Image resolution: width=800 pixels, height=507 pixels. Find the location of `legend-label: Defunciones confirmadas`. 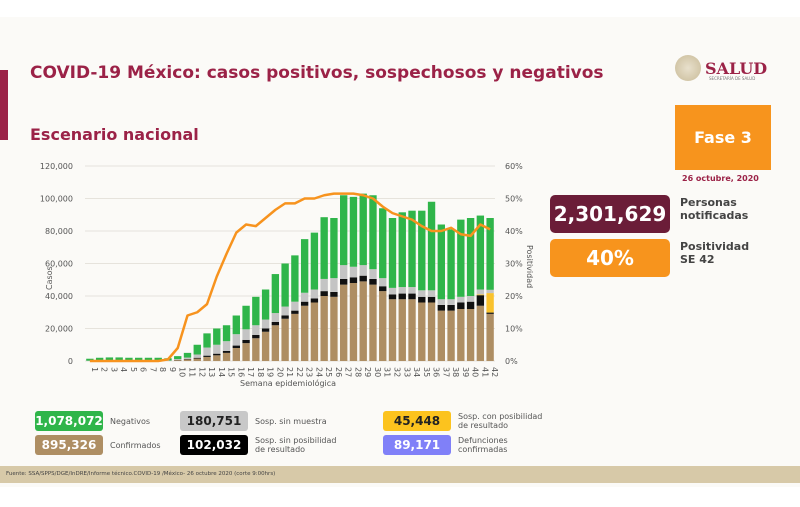

legend-label: Defunciones confirmadas is located at coordinates (483, 445).